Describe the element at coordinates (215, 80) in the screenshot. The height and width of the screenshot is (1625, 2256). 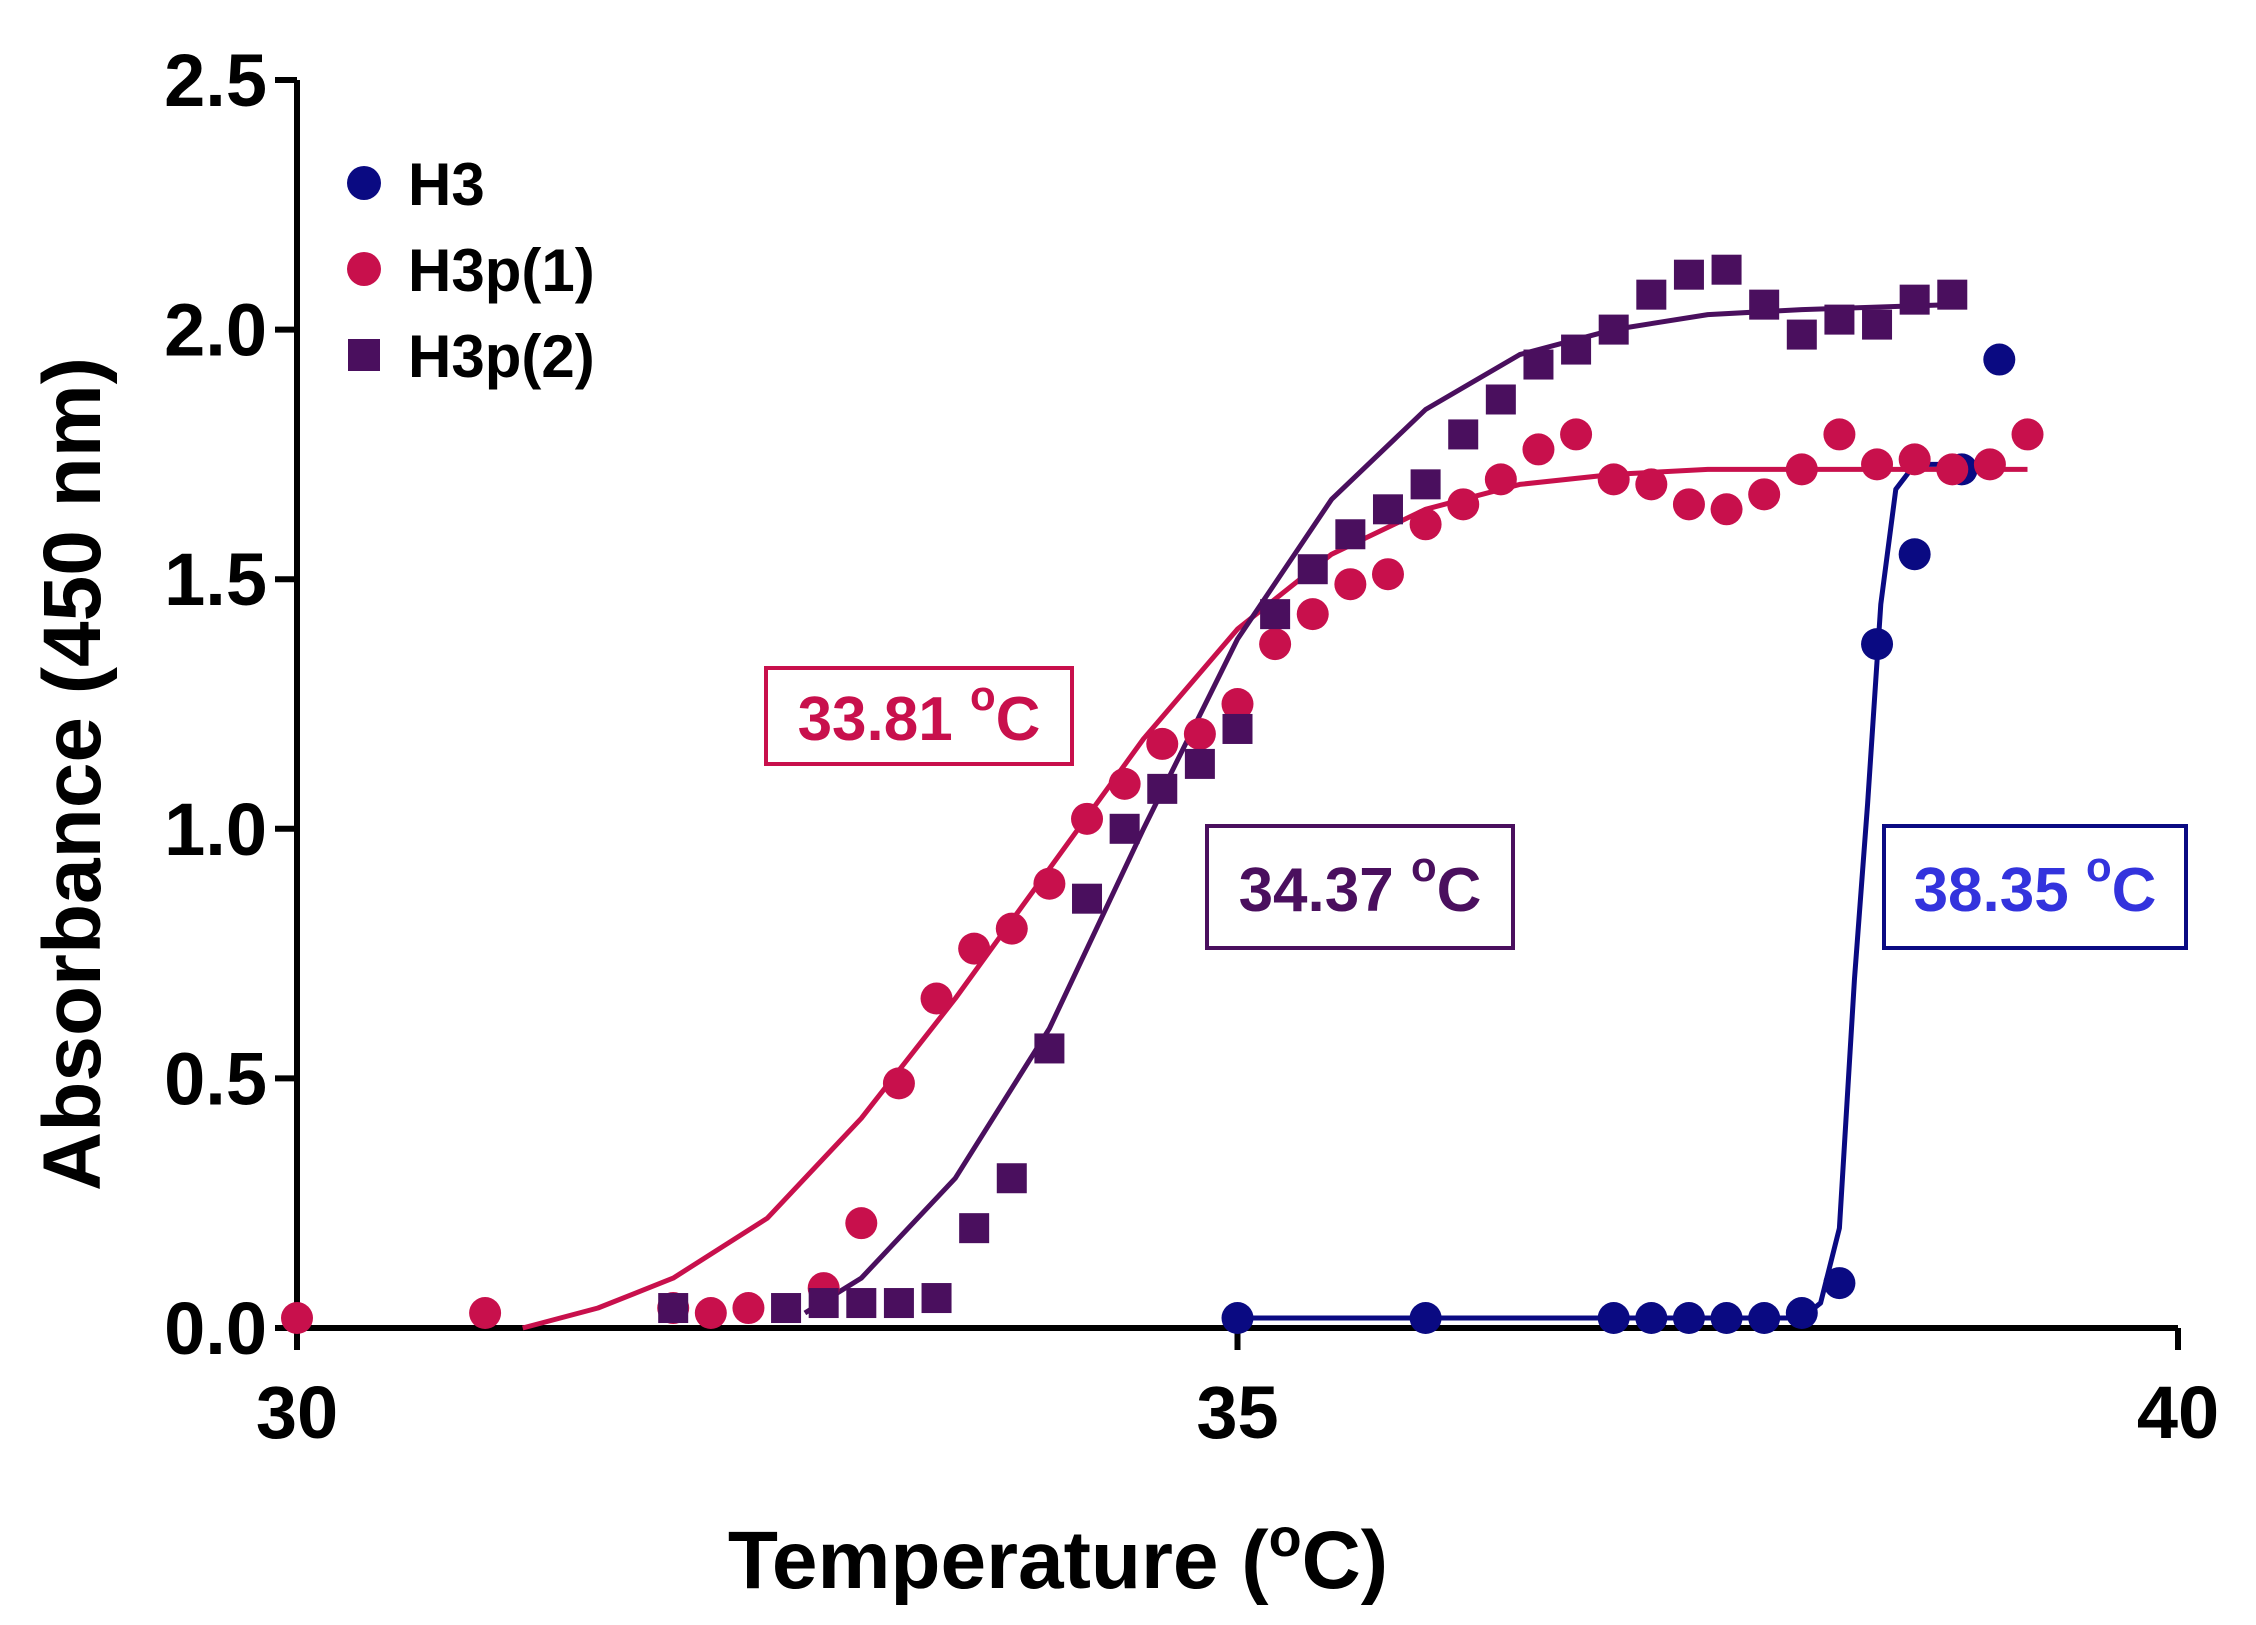
I see `y-tick-label: 2.5` at that location.